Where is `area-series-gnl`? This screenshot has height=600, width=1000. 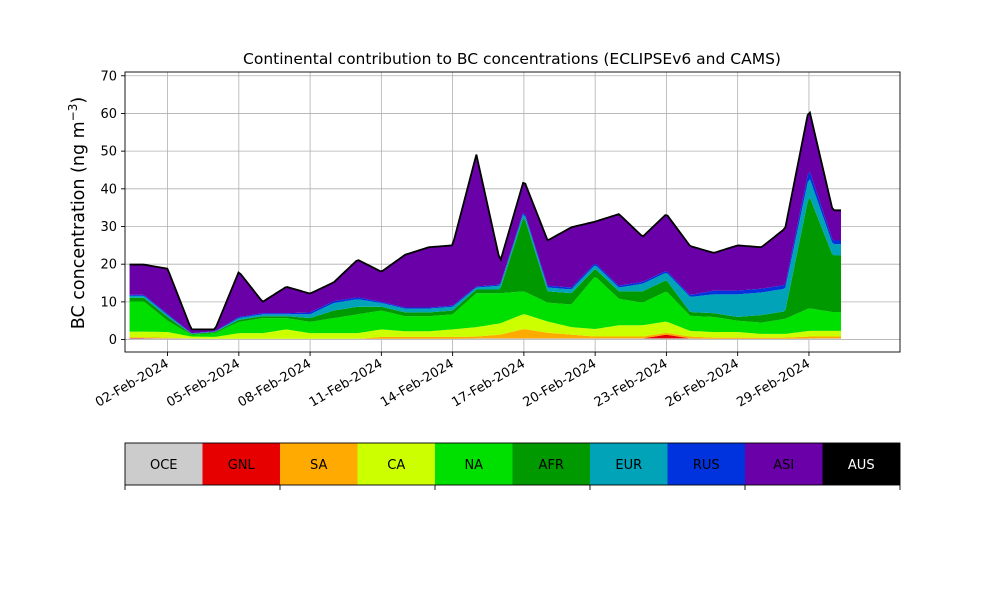 area-series-gnl is located at coordinates (485, 336).